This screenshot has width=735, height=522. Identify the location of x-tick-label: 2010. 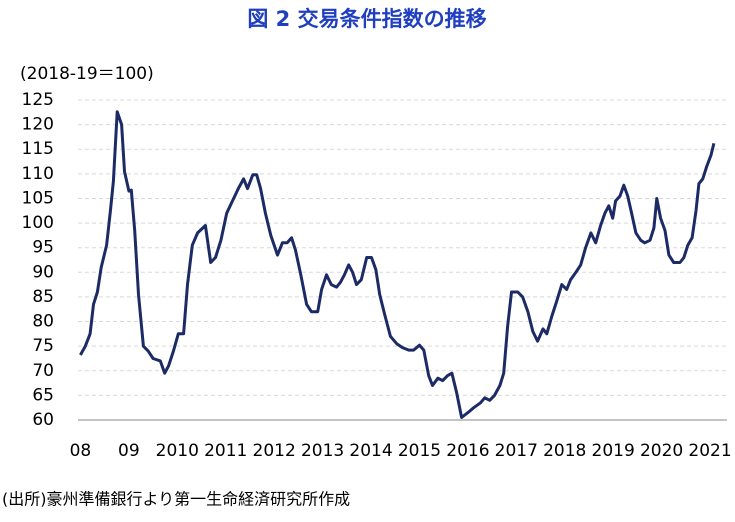
(177, 451).